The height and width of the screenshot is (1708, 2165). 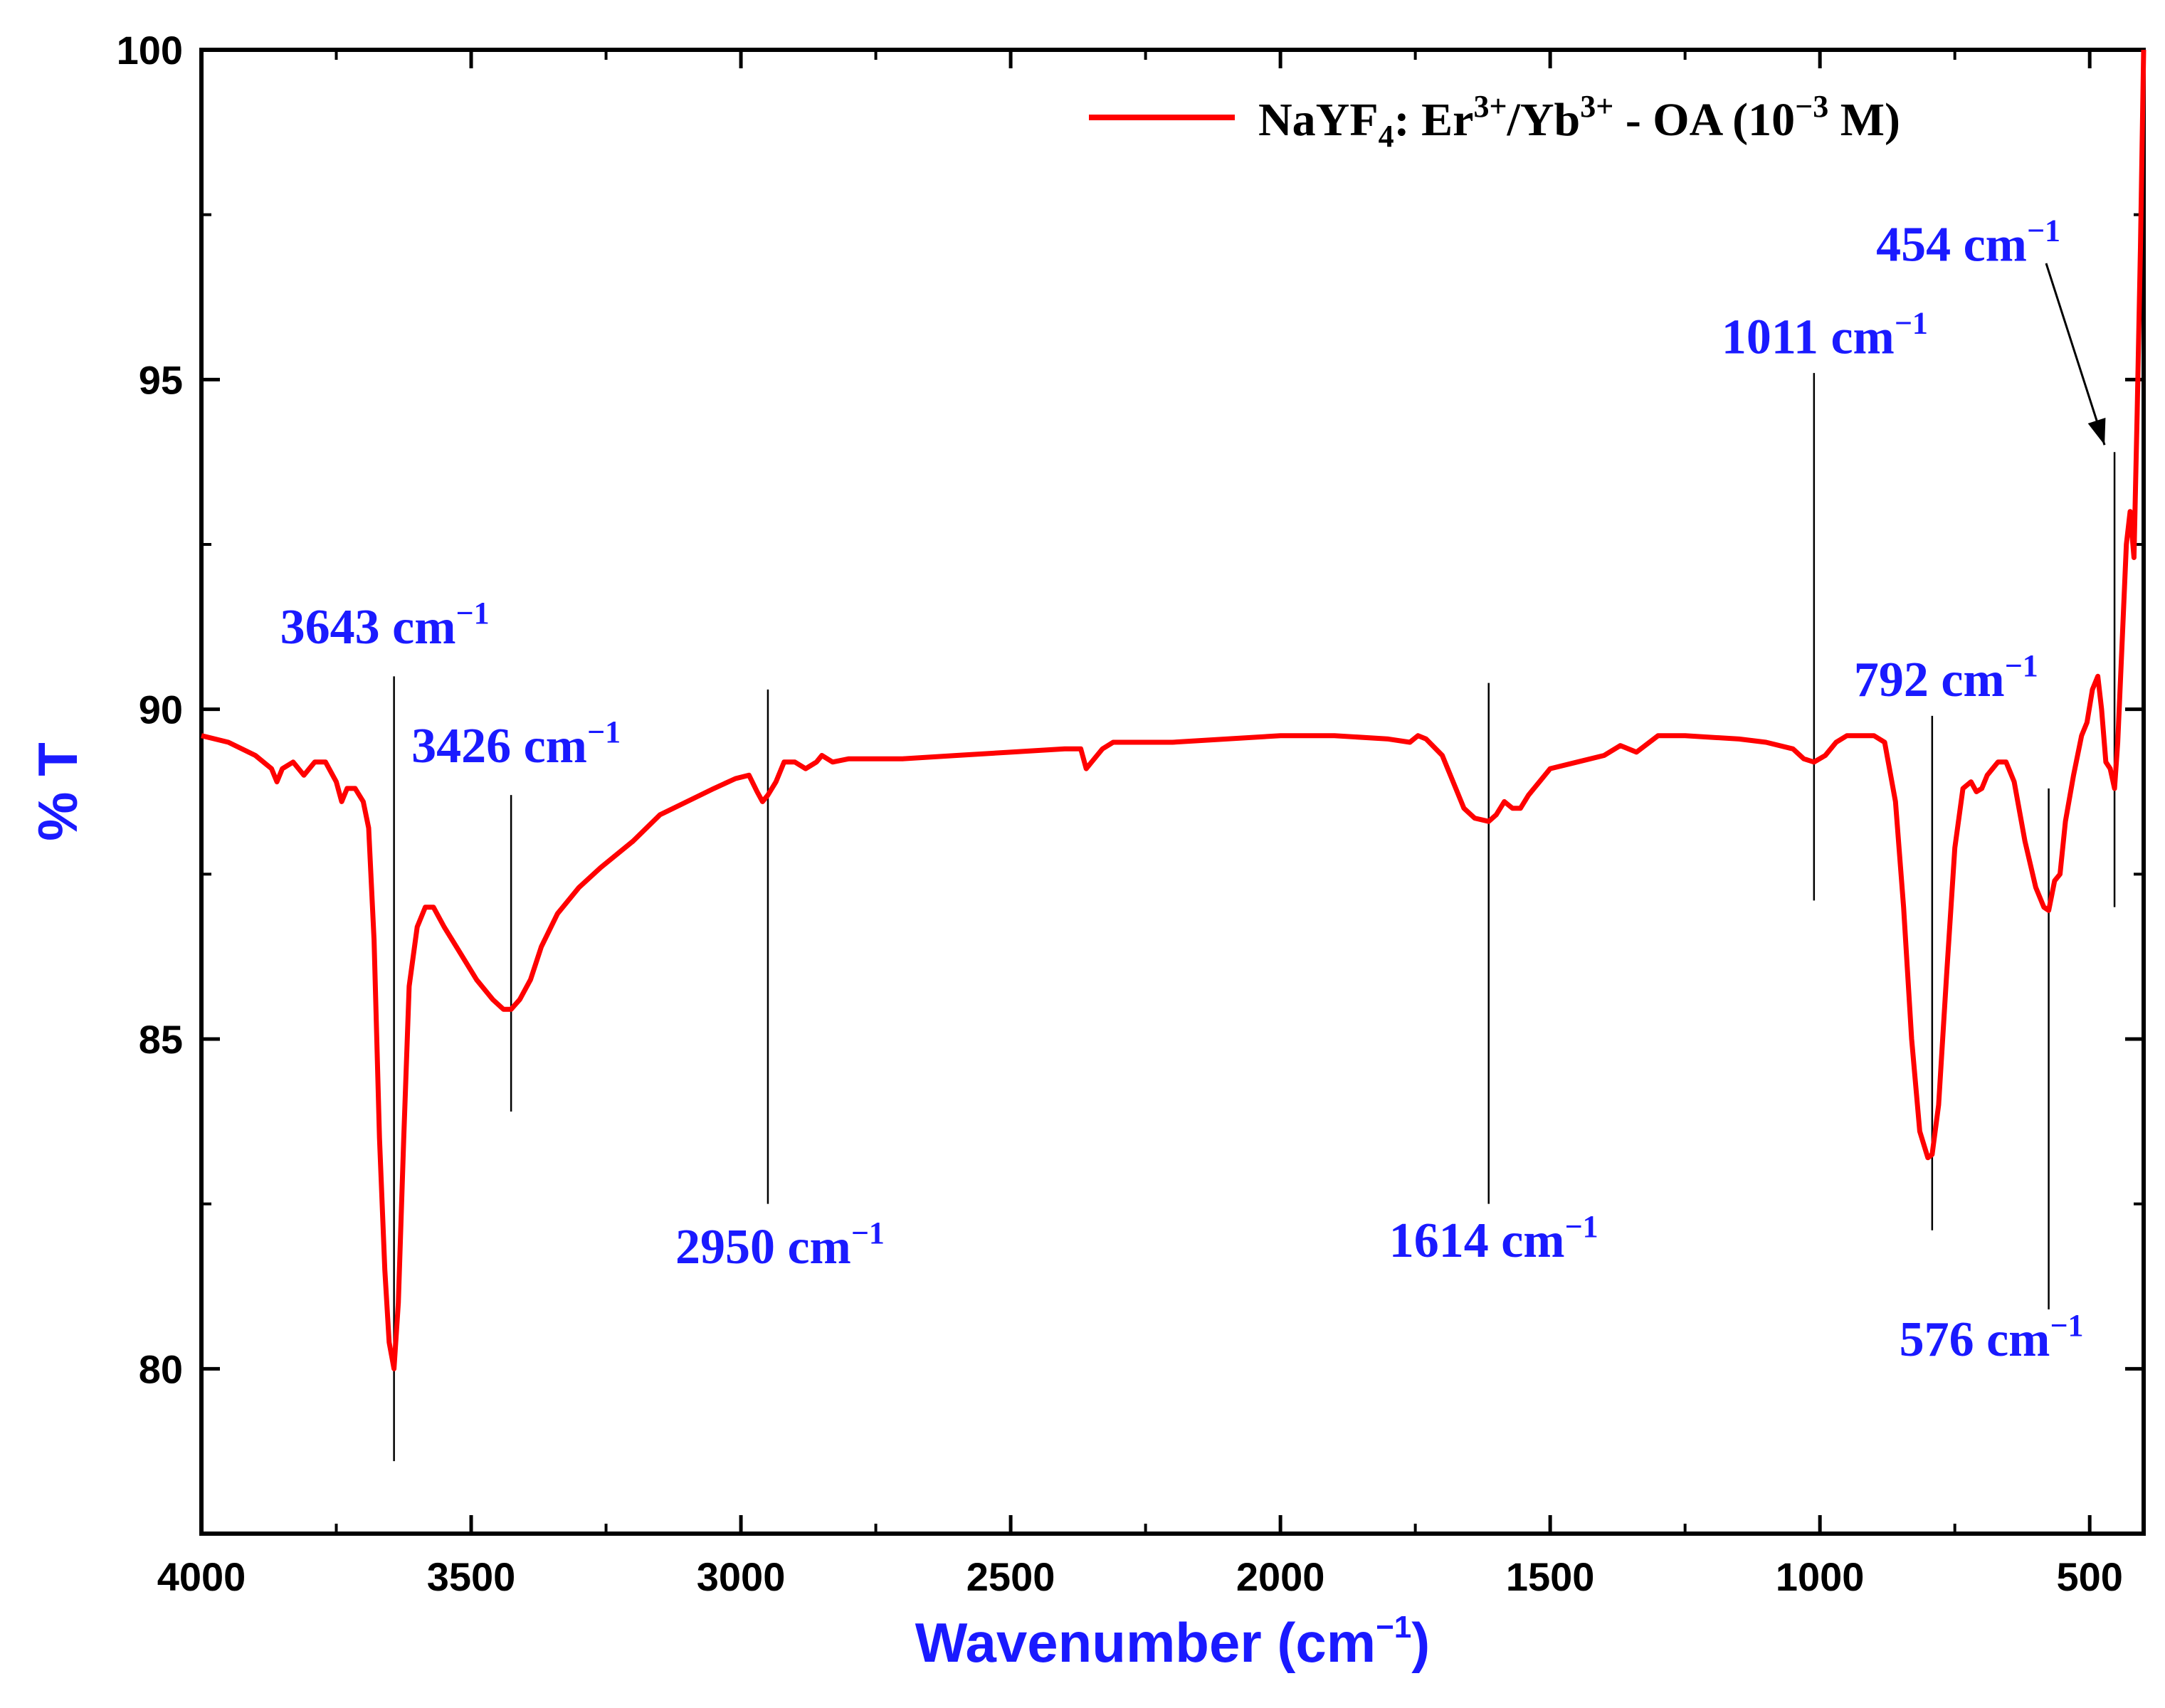 I want to click on x-tick-label: 500, so click(x=2089, y=1576).